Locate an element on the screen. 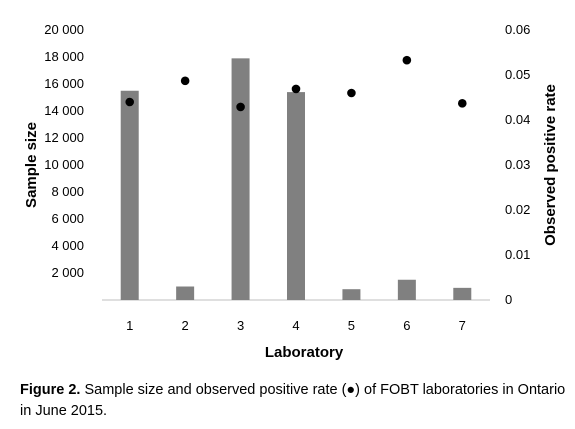 The height and width of the screenshot is (429, 575). y-tick-label: 20 000 is located at coordinates (64, 29).